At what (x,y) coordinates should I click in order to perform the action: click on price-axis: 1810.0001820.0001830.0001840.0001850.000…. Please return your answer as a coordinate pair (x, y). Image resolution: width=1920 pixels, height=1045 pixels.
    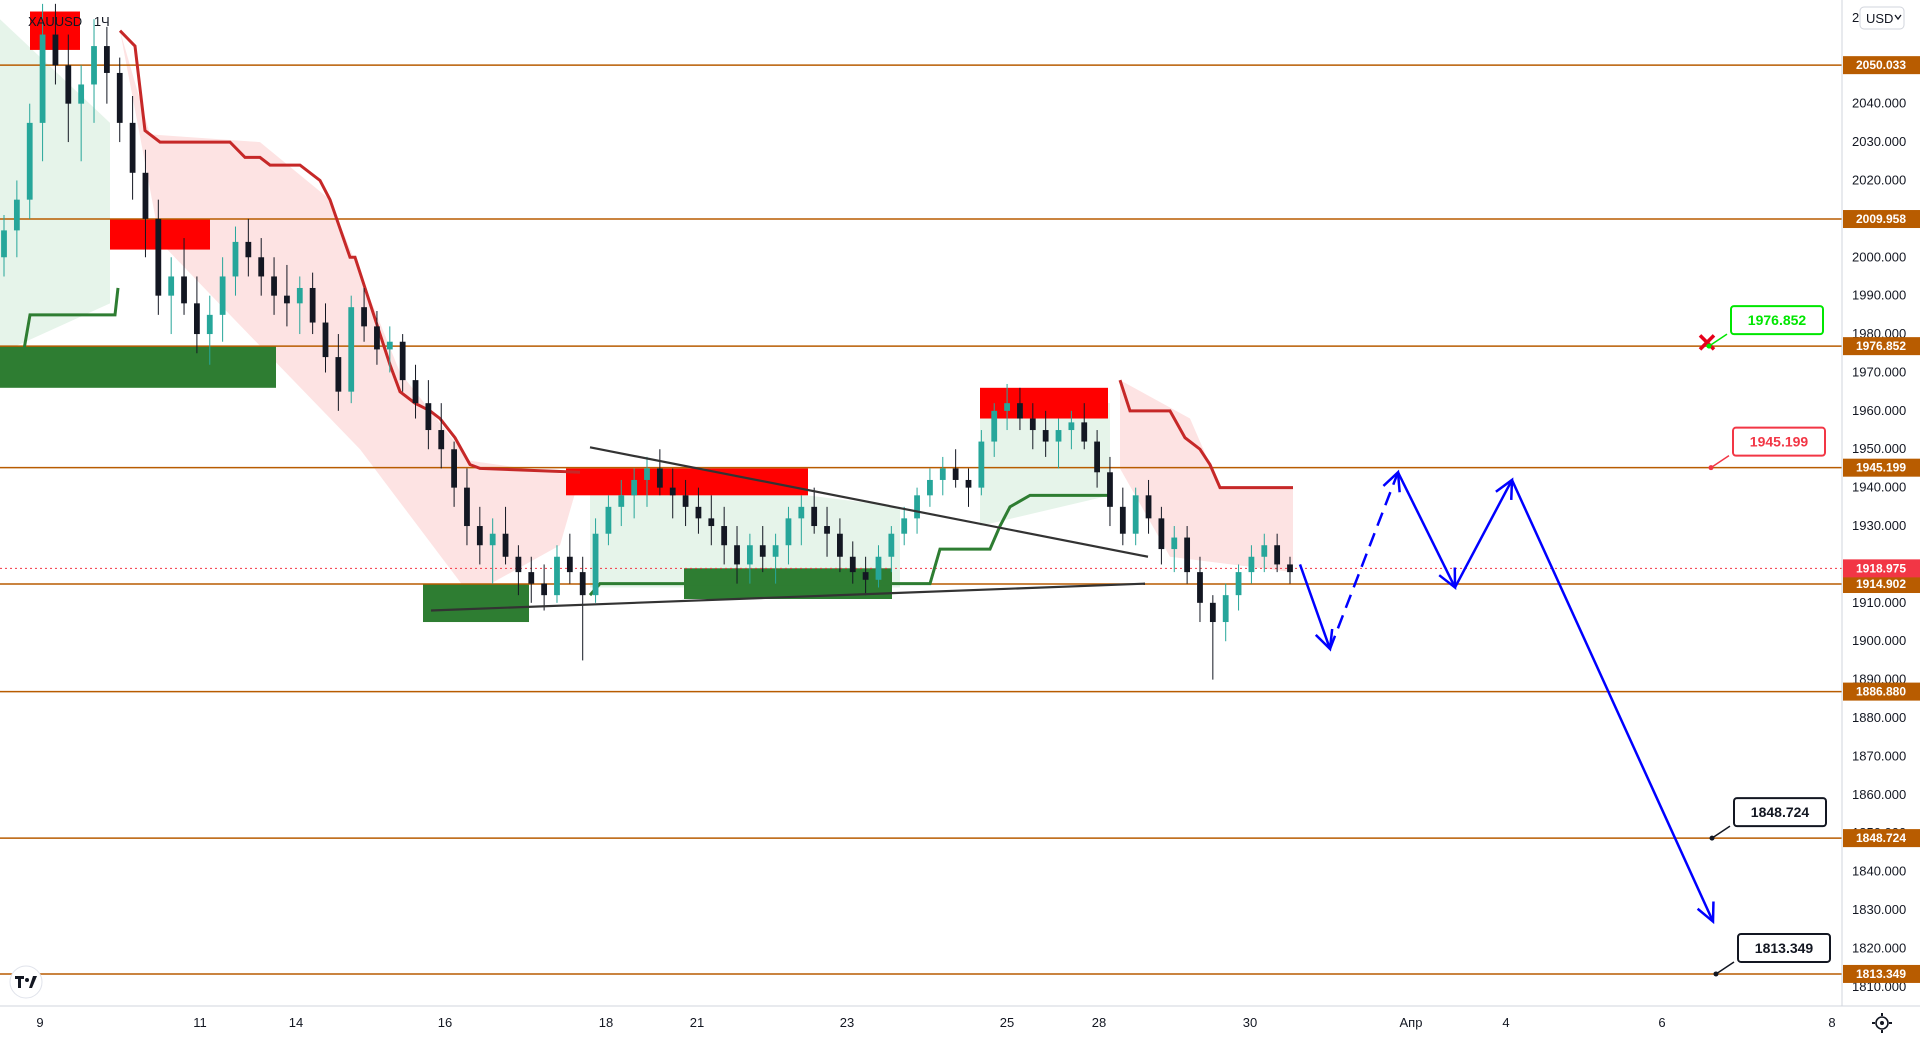
    Looking at the image, I should click on (1880, 520).